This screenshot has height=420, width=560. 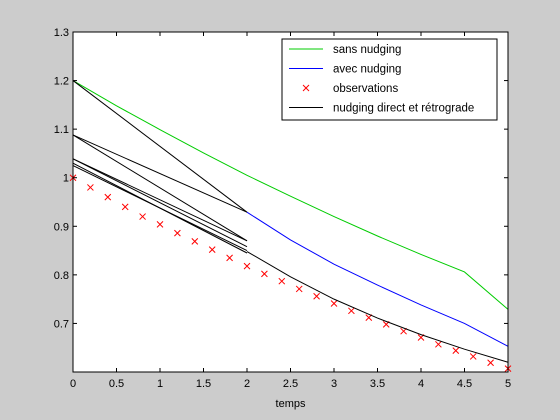 I want to click on x-tick-label: 0, so click(x=73, y=384).